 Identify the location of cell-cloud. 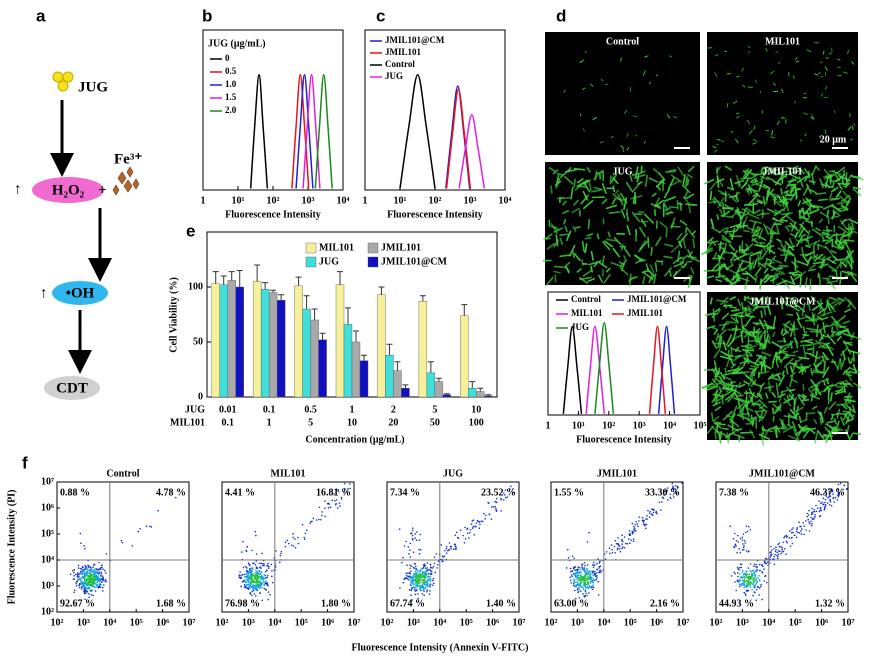
(788, 542).